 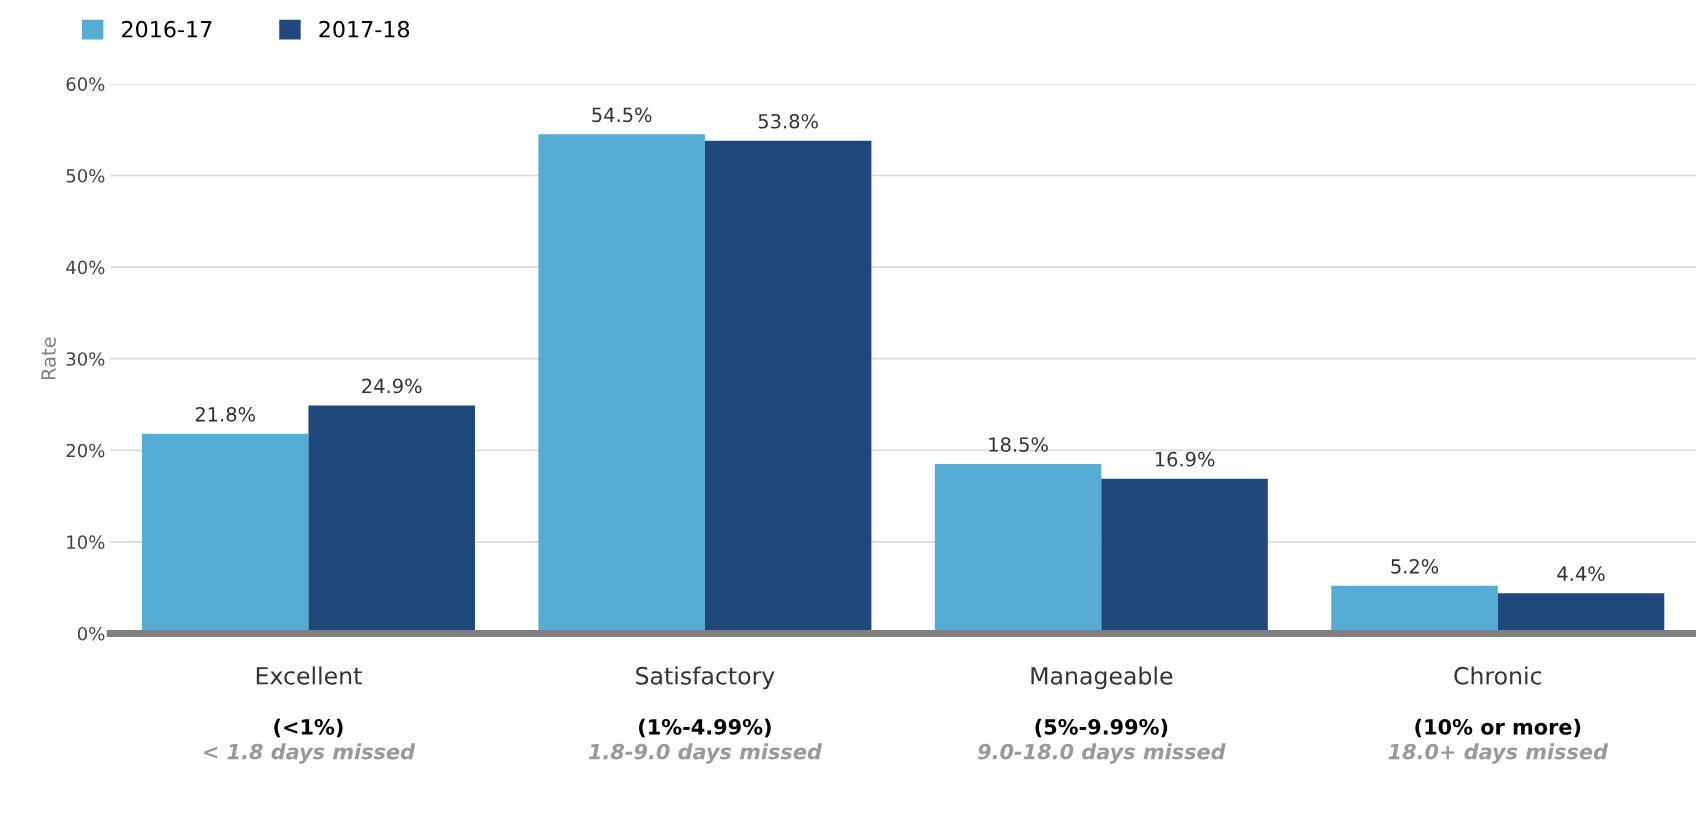 What do you see at coordinates (392, 386) in the screenshot?
I see `data-label: 24.9%` at bounding box center [392, 386].